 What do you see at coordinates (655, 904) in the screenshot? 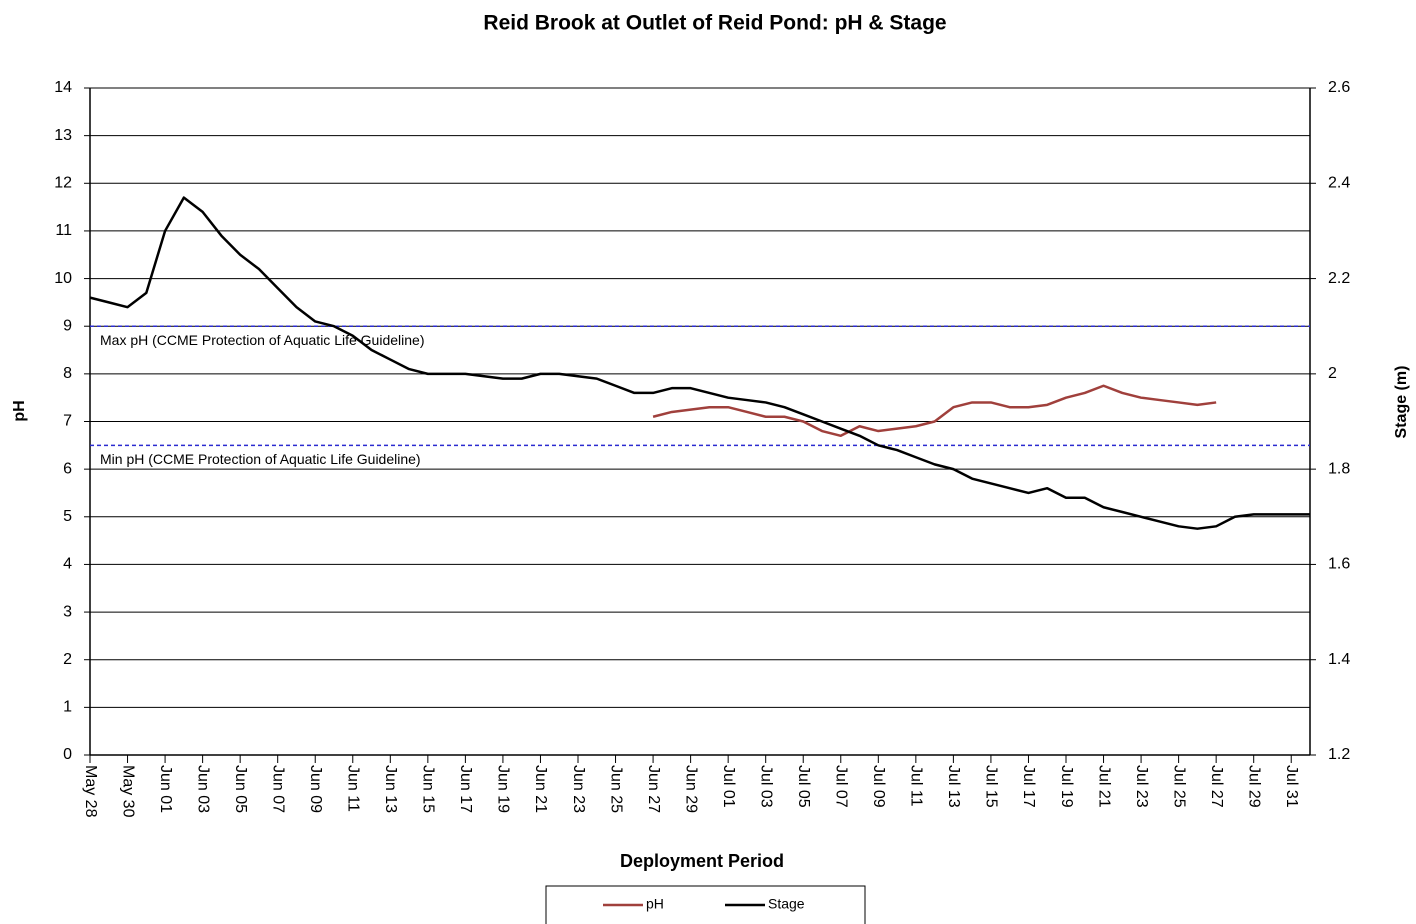
I see `legend-label: pH` at bounding box center [655, 904].